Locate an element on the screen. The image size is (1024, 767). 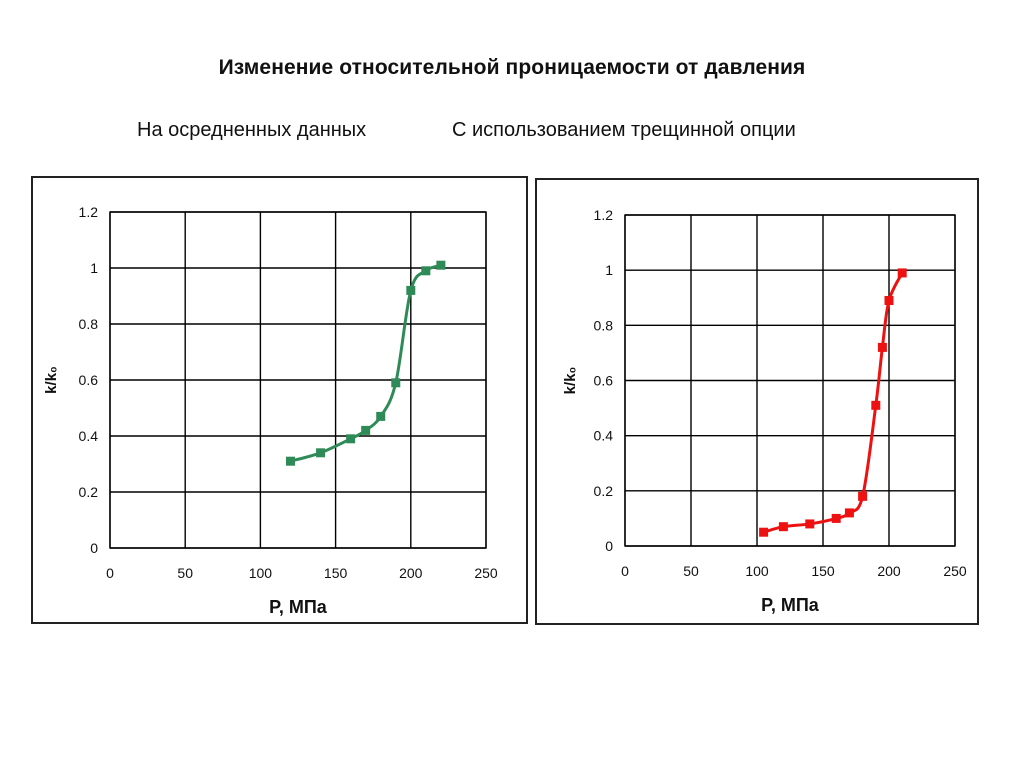
plot-area is located at coordinates (790, 380).